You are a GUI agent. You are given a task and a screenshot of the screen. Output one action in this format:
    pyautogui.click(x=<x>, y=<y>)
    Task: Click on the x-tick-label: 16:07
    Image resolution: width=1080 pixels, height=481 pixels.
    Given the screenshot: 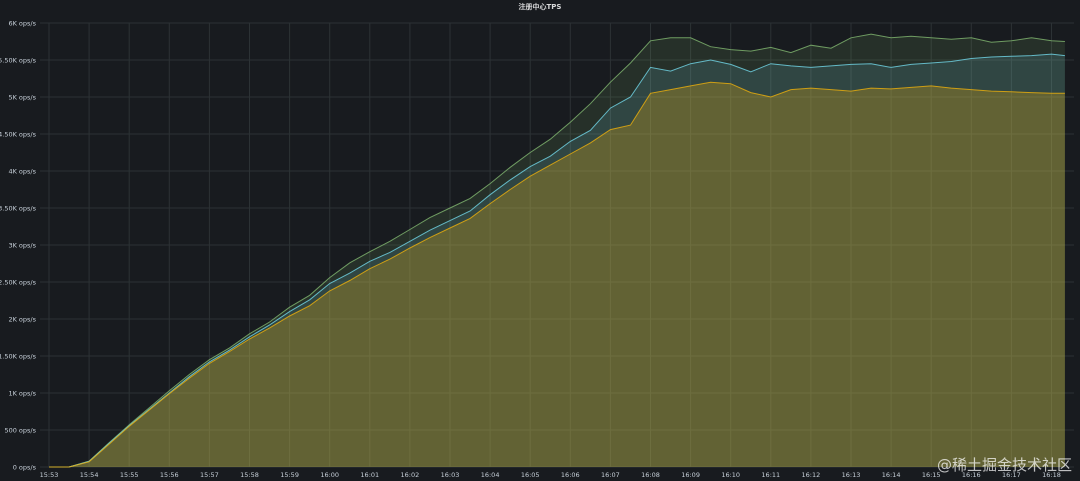 What is the action you would take?
    pyautogui.click(x=610, y=475)
    